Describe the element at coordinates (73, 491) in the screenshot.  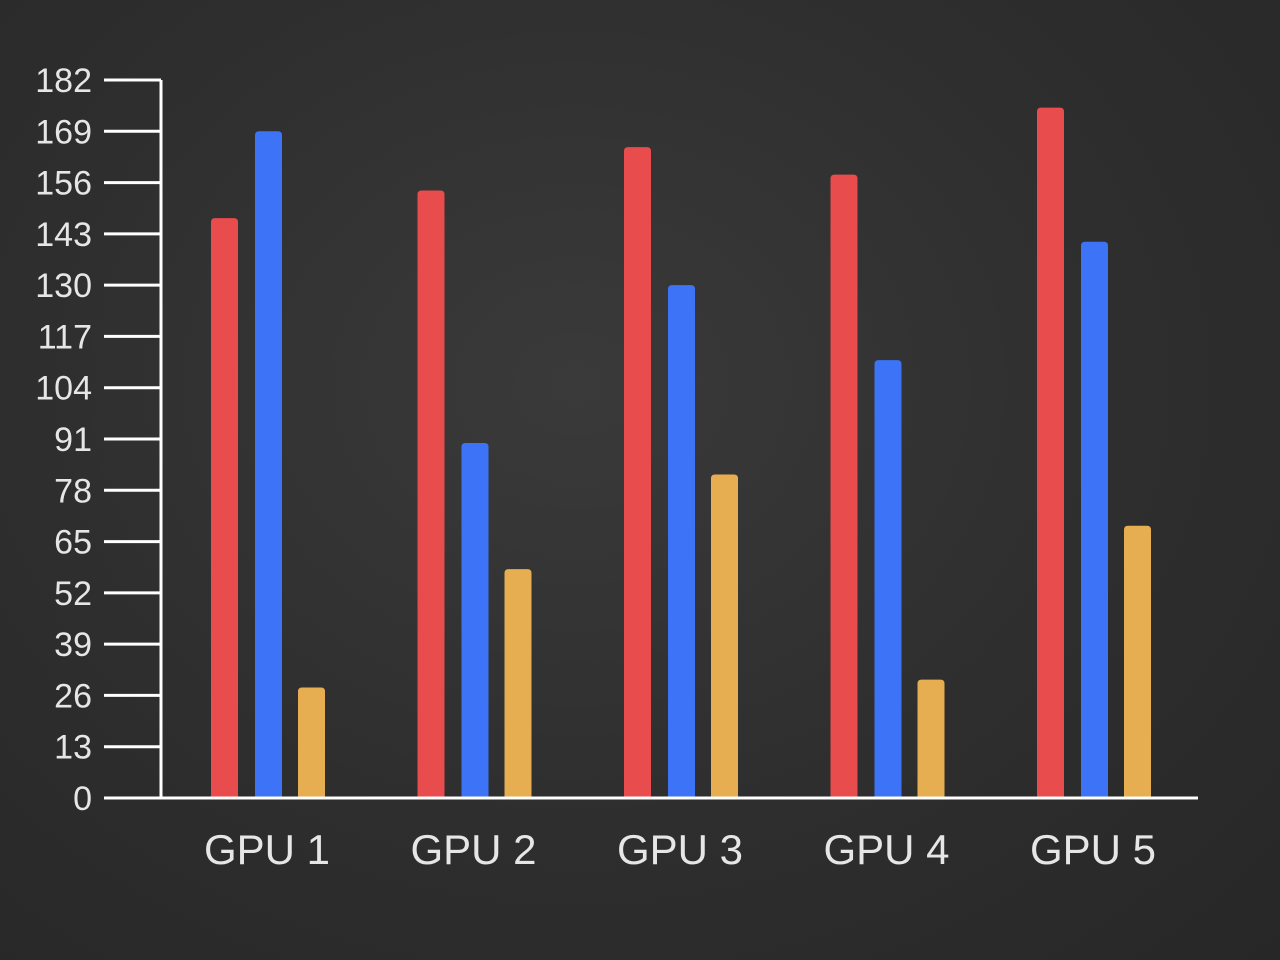
I see `y-tick-label: 78` at that location.